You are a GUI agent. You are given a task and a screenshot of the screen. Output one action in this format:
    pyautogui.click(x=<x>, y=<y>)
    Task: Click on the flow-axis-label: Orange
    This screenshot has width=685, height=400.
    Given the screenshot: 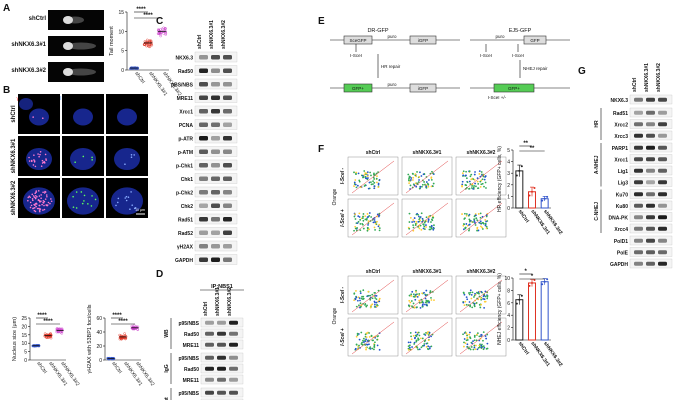 What is the action you would take?
    pyautogui.click(x=335, y=196)
    